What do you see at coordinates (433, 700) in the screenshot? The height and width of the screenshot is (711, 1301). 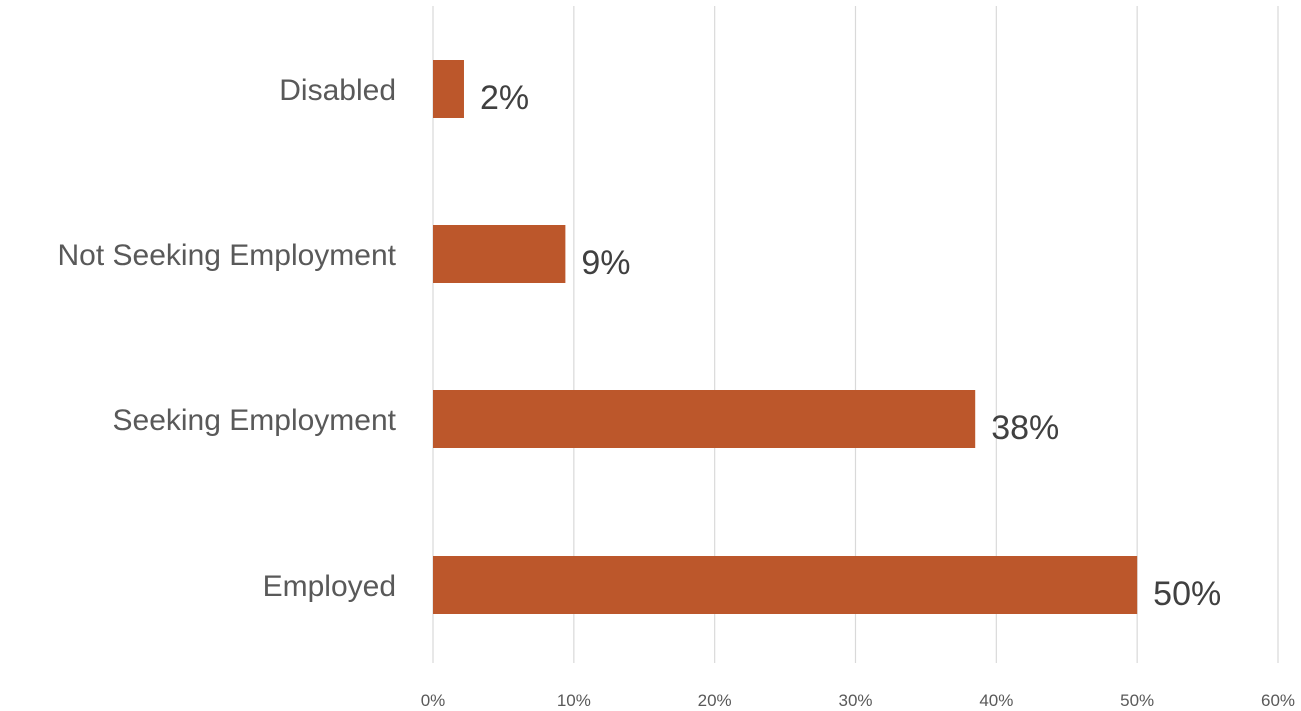 I see `x-tick-label: 0%` at bounding box center [433, 700].